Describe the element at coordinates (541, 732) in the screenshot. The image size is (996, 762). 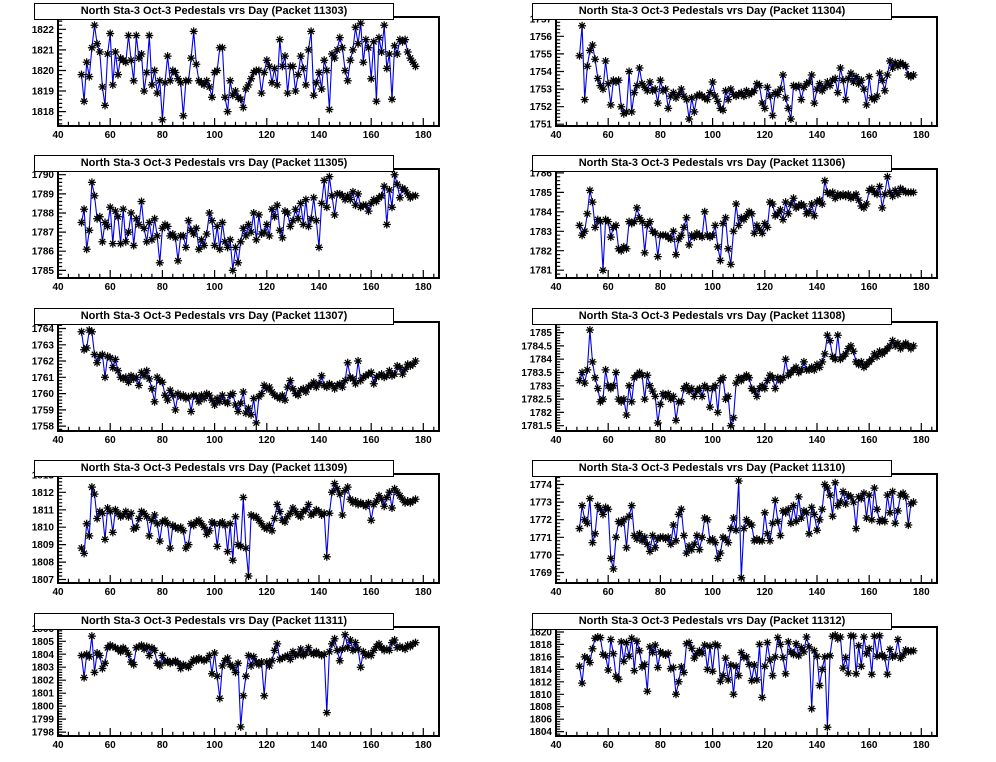
I see `y-tick-label: 1804` at that location.